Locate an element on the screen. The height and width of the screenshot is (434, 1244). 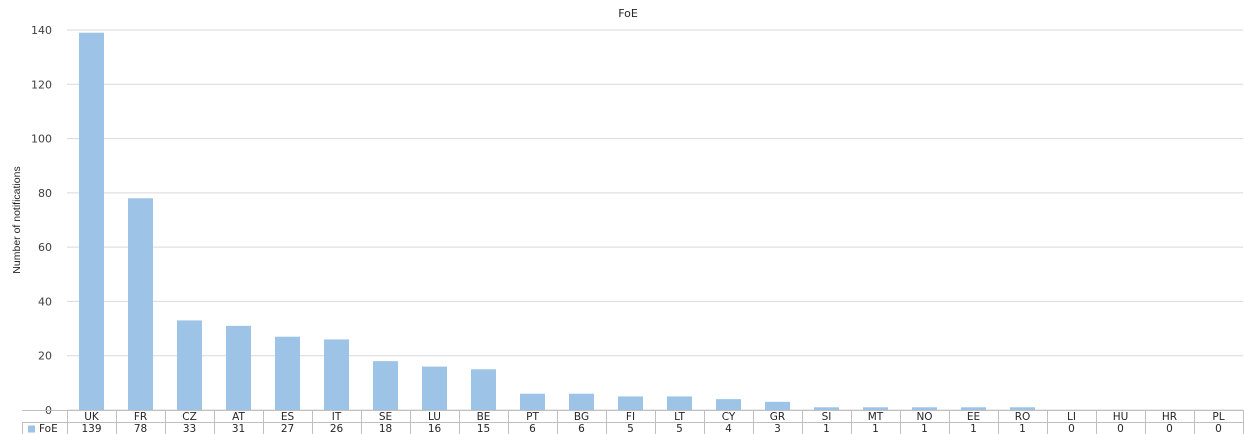
bar-gr is located at coordinates (777, 405).